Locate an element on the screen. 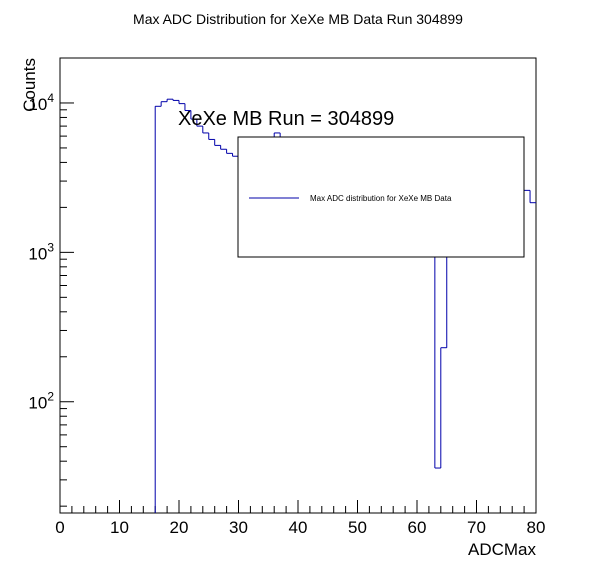 This screenshot has height=572, width=596. x-tick-label: 20 is located at coordinates (179, 527).